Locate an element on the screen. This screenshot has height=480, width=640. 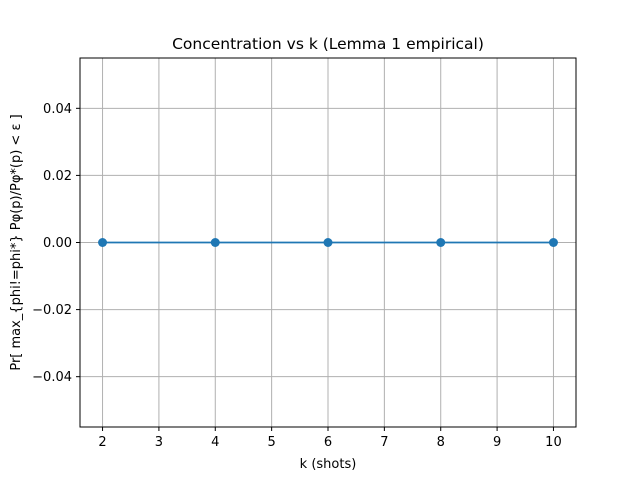
y-tick-label: 0.00 is located at coordinates (57, 243).